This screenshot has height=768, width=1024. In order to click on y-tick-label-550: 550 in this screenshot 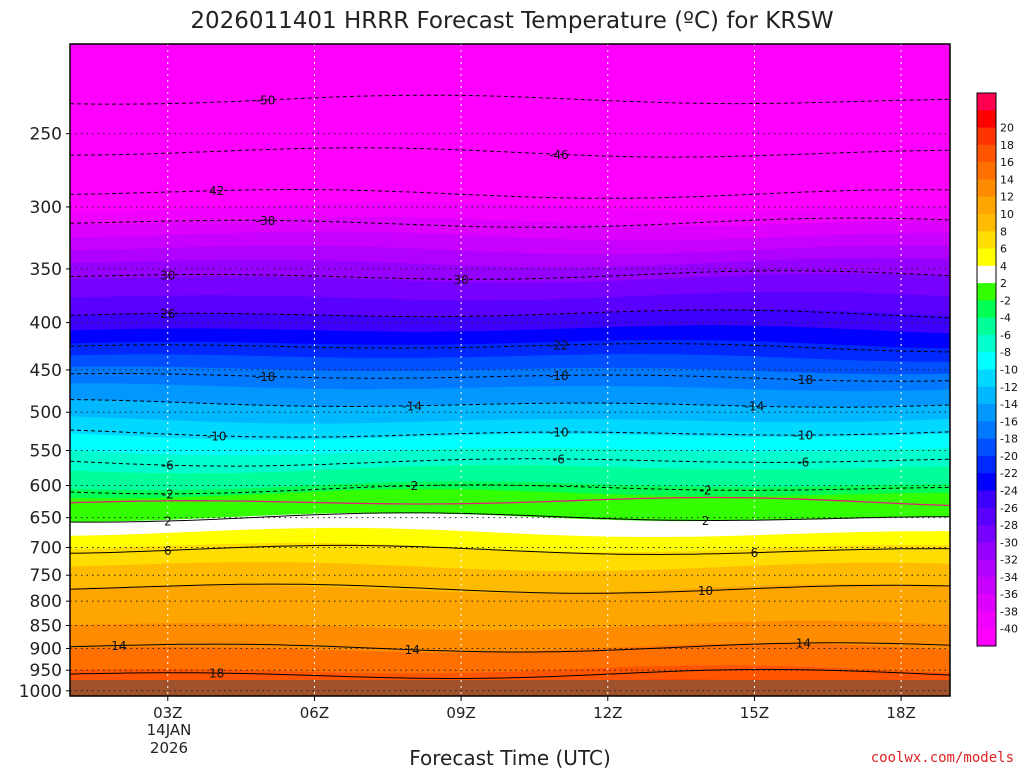, I will do `click(46, 452)`.